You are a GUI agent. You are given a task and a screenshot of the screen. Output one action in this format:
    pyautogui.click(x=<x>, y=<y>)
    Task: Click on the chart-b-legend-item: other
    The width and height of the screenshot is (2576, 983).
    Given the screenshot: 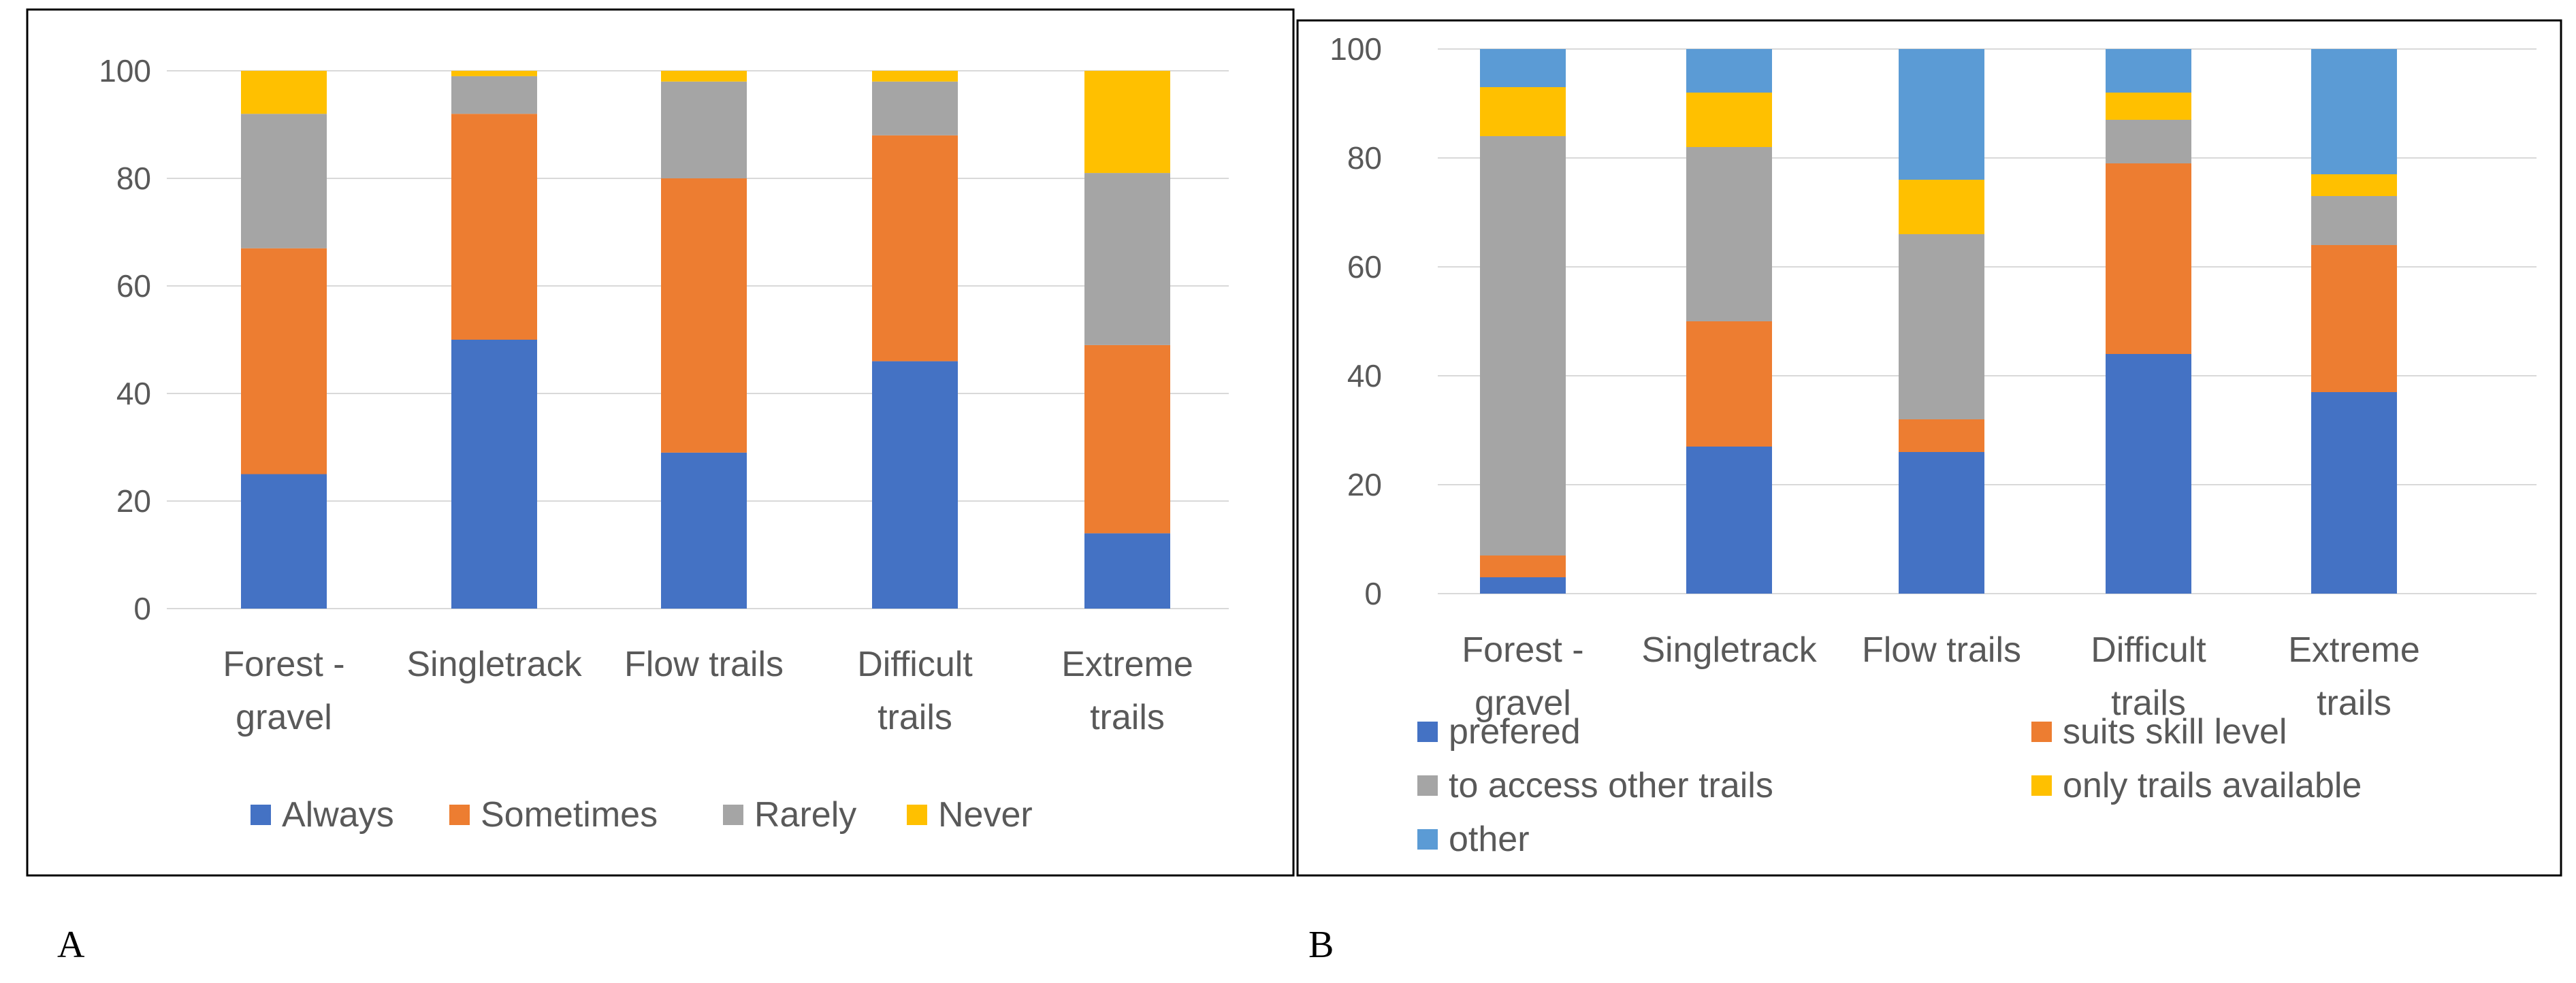 What is the action you would take?
    pyautogui.click(x=1473, y=839)
    